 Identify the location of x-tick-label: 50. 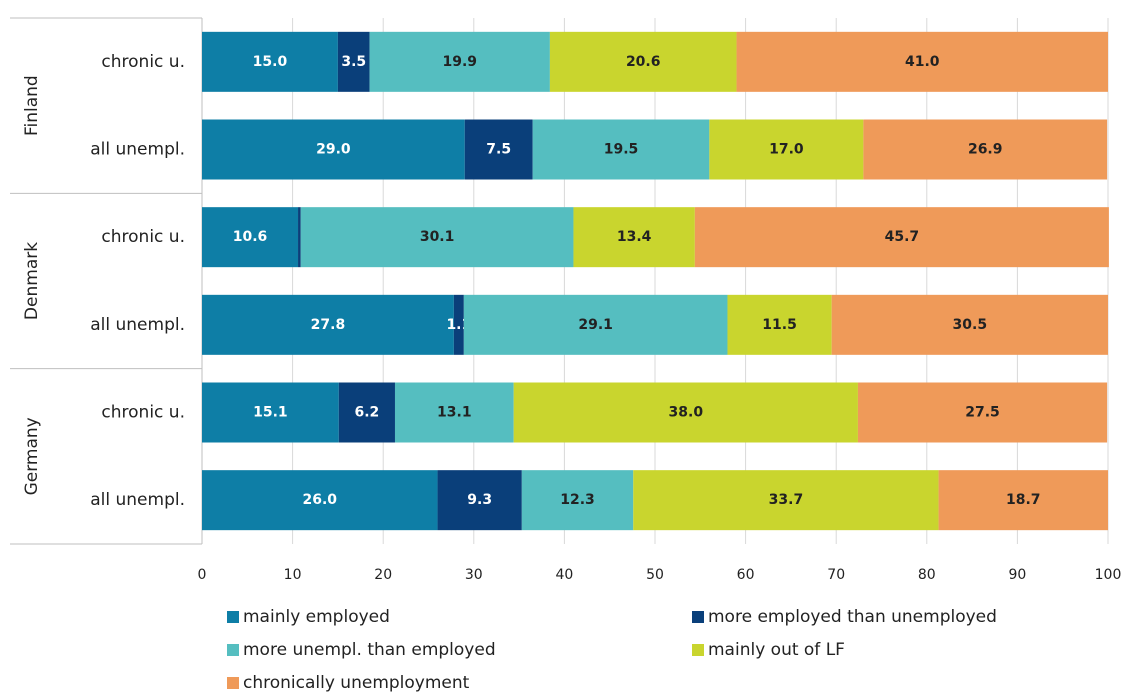
(655, 575).